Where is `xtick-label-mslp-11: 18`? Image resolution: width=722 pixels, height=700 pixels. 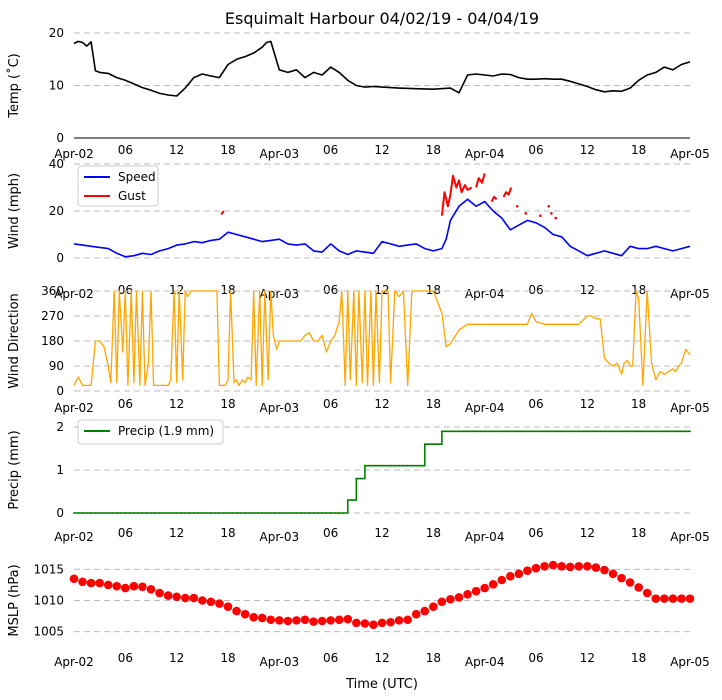 xtick-label-mslp-11: 18 is located at coordinates (638, 658).